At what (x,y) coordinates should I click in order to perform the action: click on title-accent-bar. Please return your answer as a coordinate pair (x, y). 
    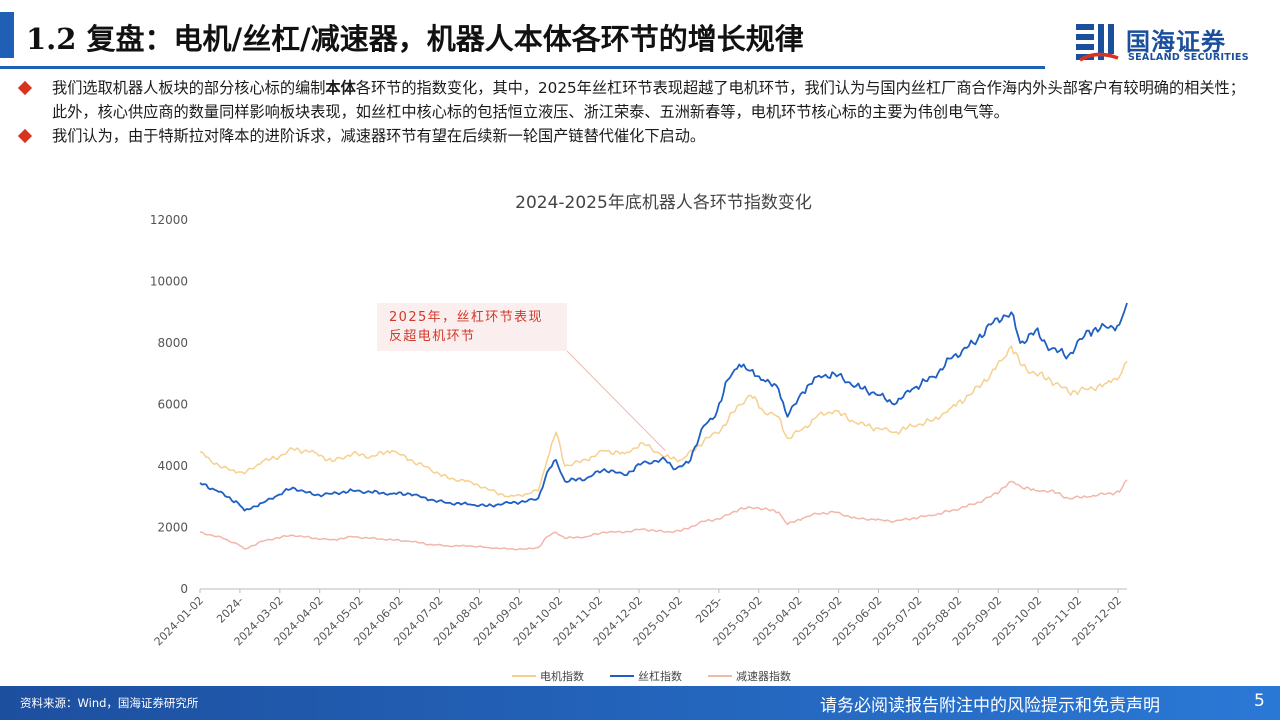
    Looking at the image, I should click on (7, 35).